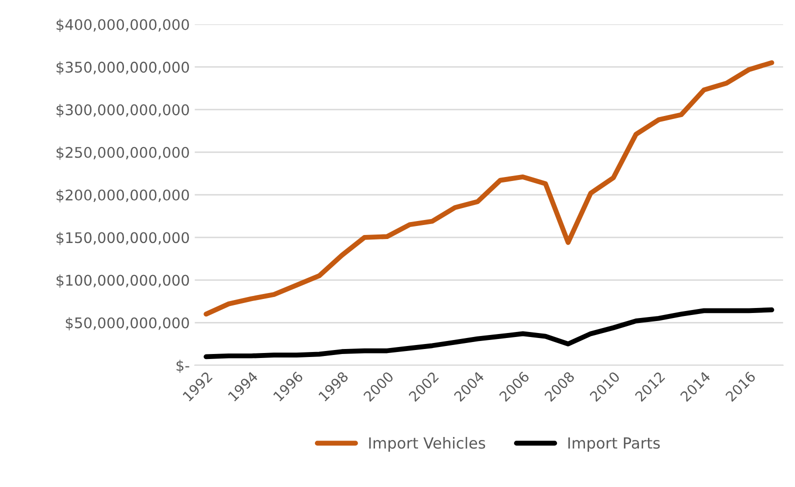 The width and height of the screenshot is (795, 487). What do you see at coordinates (489, 333) in the screenshot?
I see `line-series` at bounding box center [489, 333].